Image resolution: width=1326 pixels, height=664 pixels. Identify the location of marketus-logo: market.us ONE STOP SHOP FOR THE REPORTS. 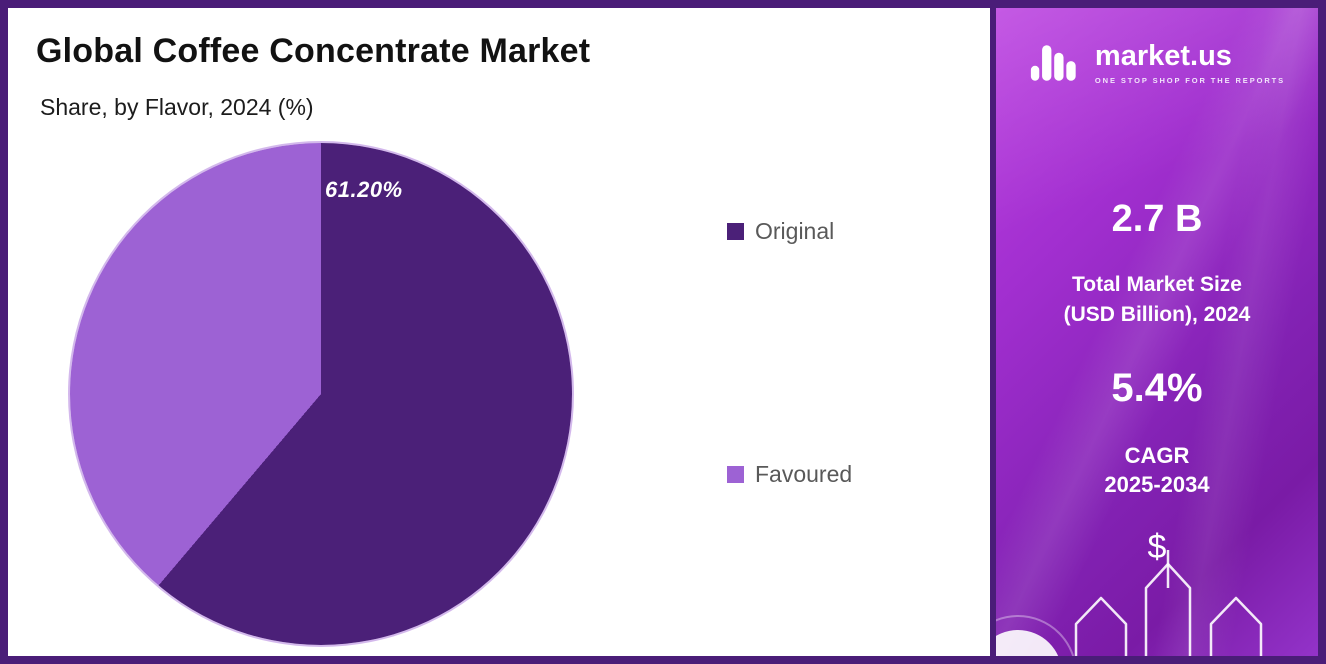
(1157, 63).